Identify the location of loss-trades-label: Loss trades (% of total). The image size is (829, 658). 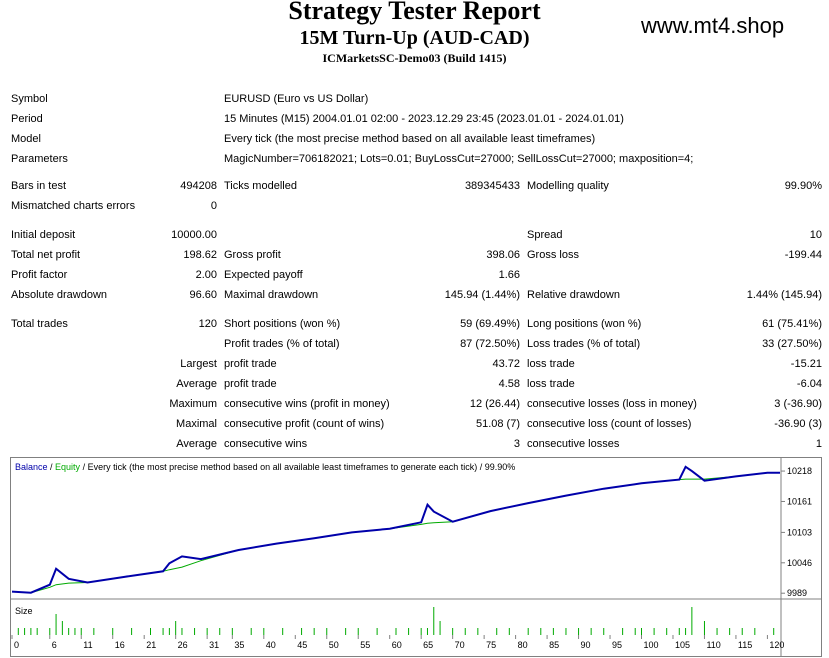
(584, 344).